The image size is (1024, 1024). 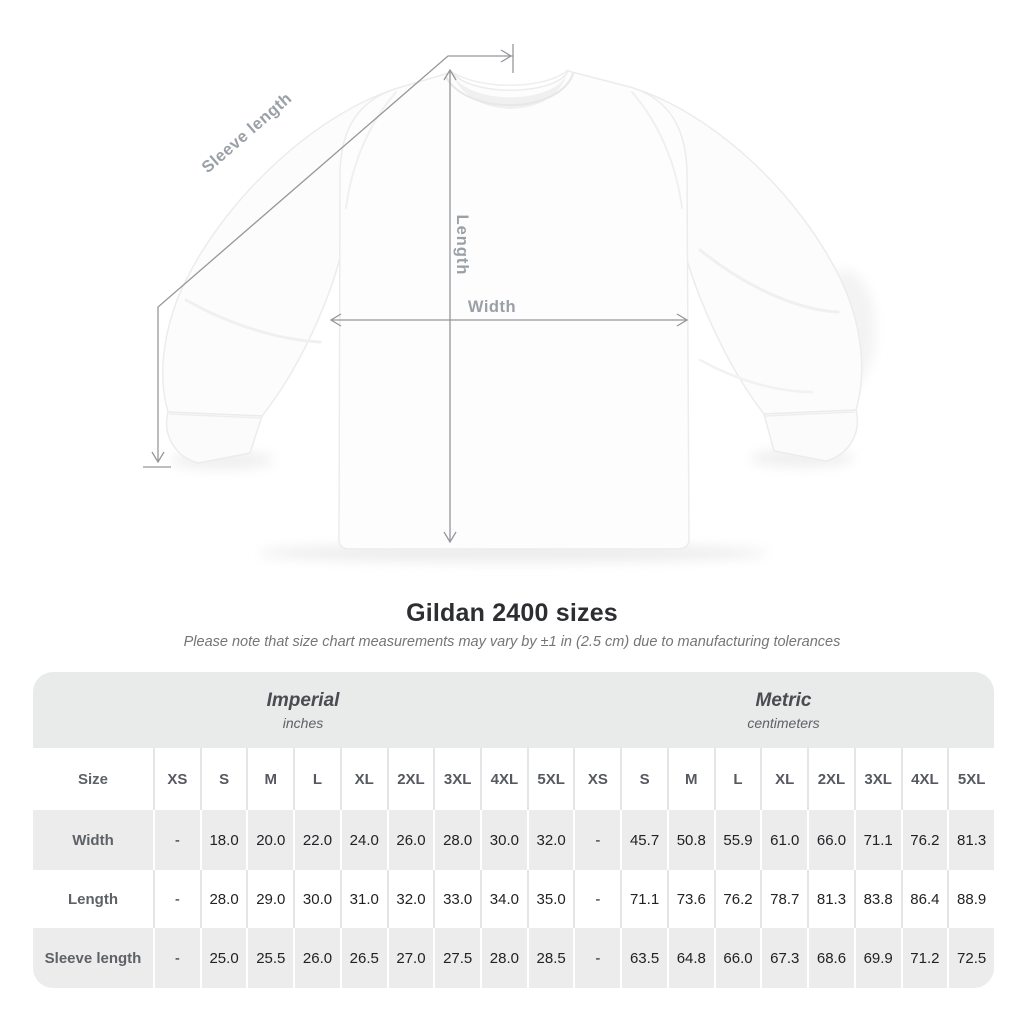 I want to click on size-header-imperial-s: S, so click(x=223, y=779).